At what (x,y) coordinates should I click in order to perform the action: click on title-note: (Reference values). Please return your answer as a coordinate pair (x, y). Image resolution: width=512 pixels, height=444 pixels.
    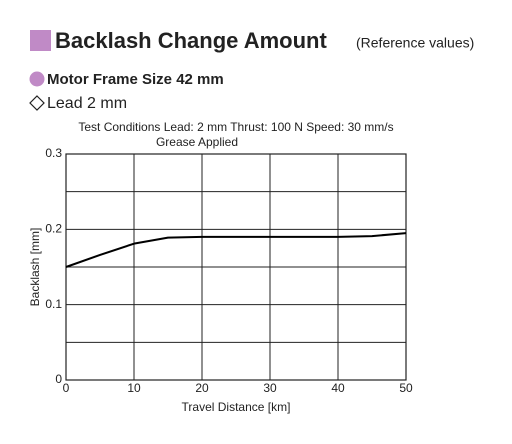
    Looking at the image, I should click on (415, 43).